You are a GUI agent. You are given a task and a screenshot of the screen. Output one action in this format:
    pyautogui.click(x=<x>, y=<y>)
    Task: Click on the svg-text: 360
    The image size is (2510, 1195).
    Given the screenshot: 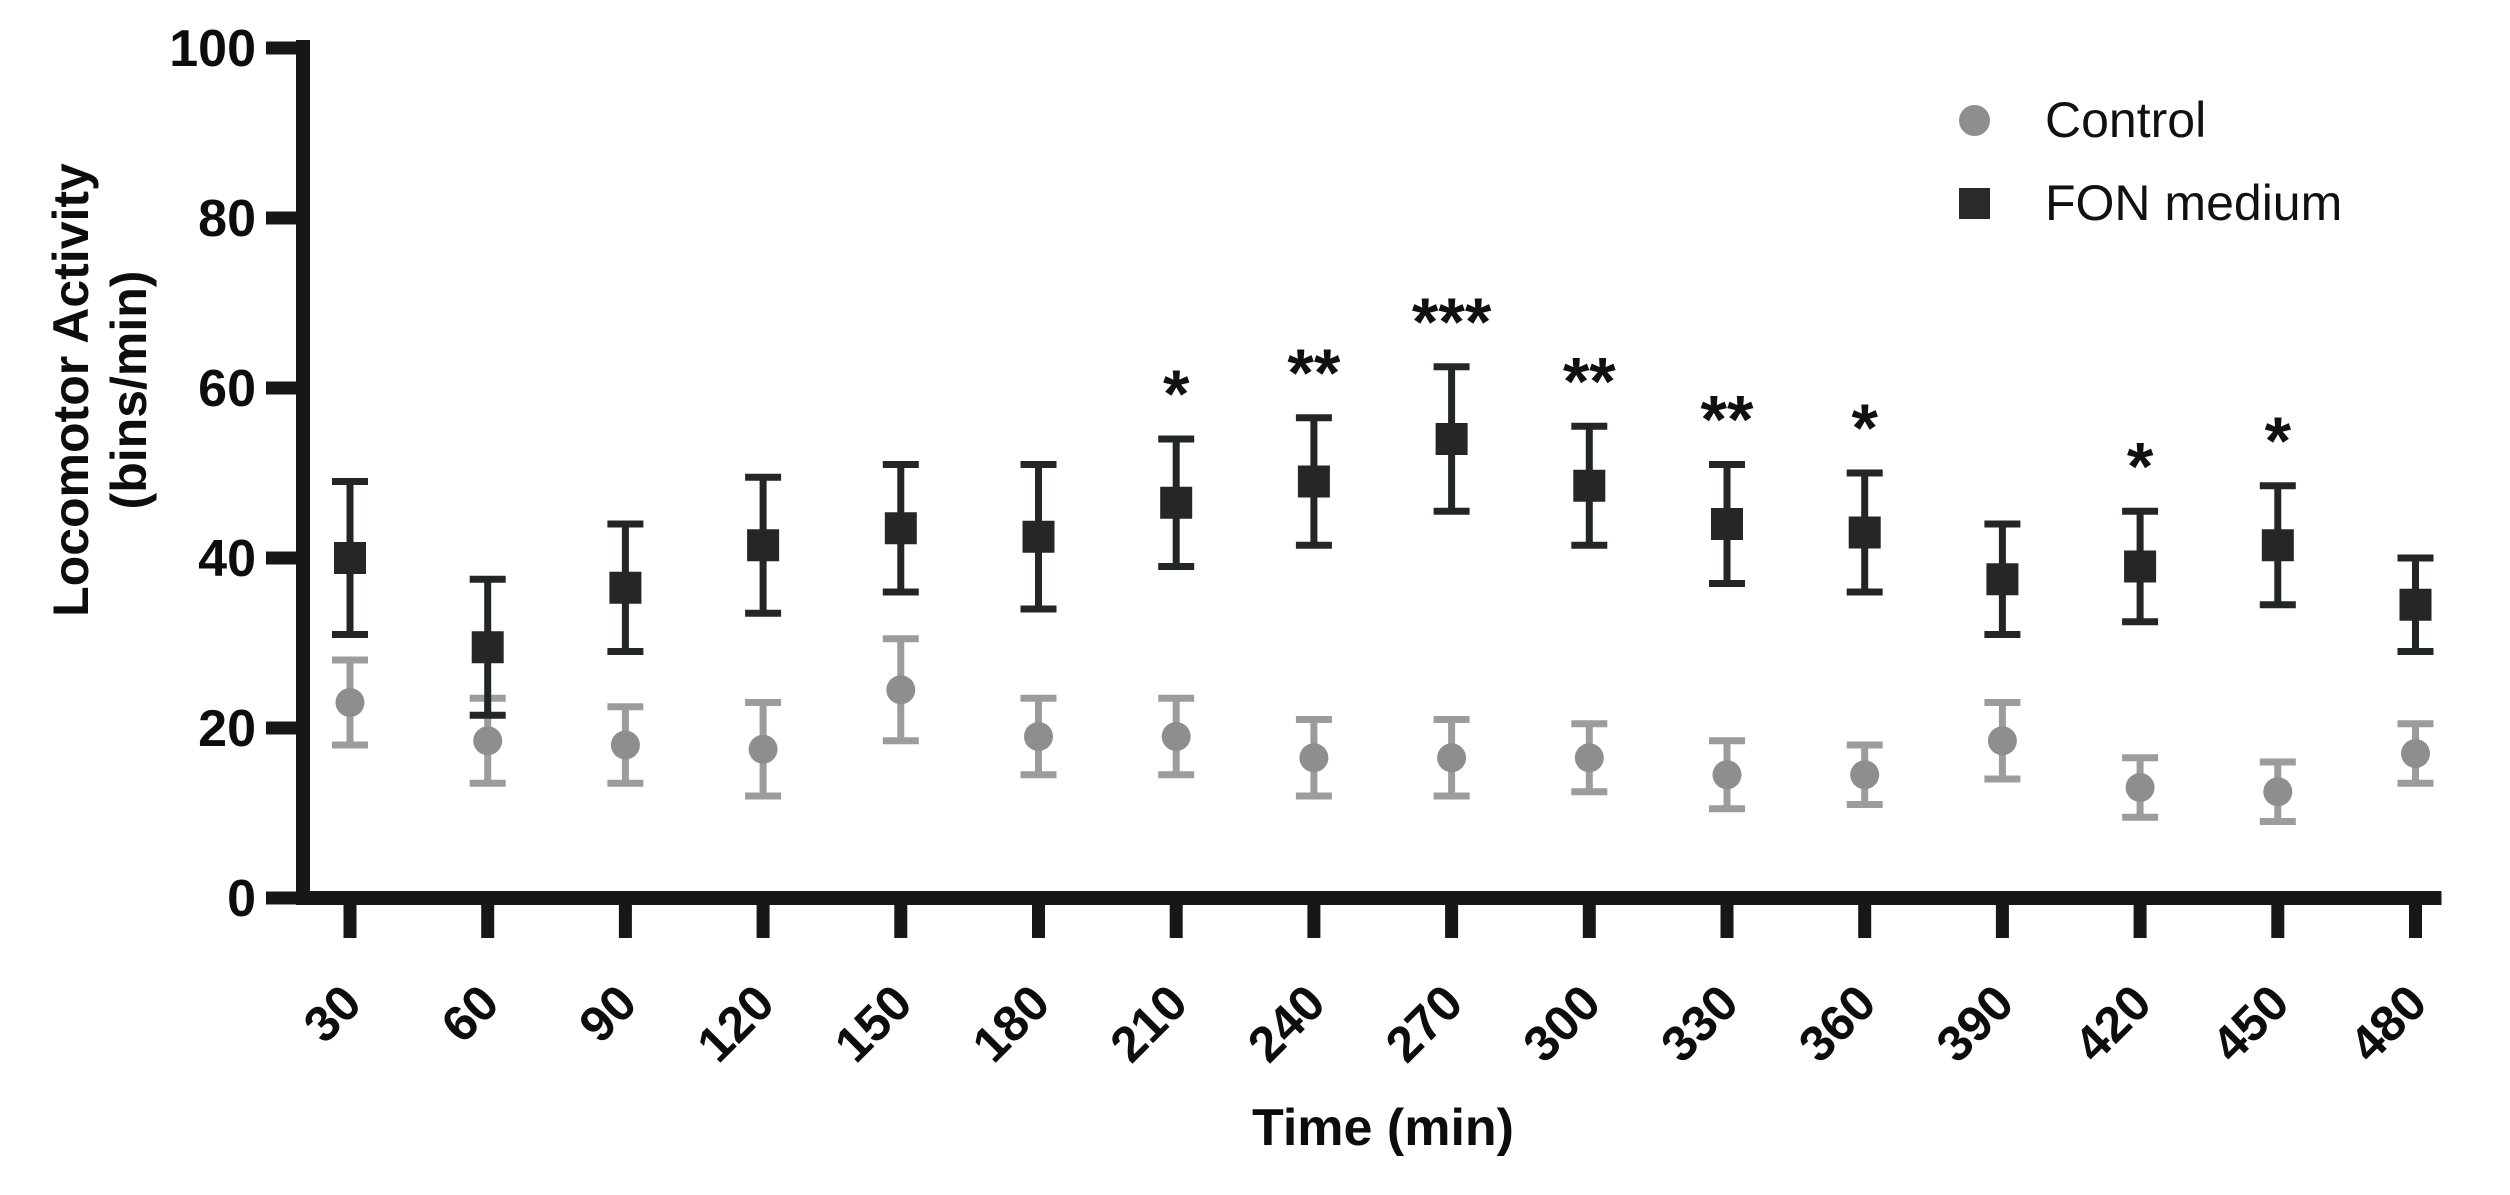 What is the action you would take?
    pyautogui.click(x=1837, y=1023)
    